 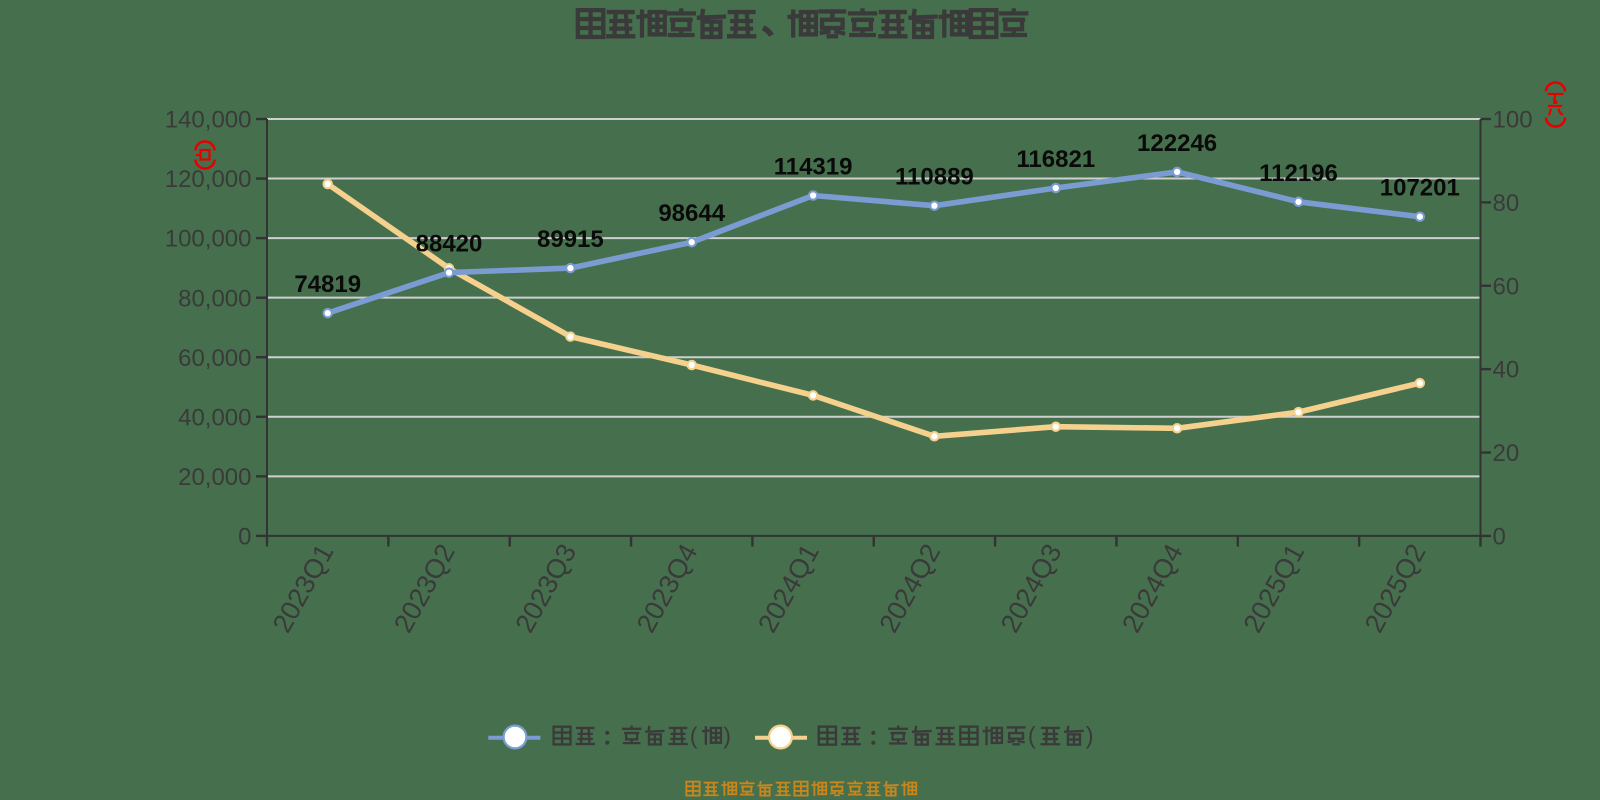 I want to click on svg-text: 140,000, so click(x=208, y=120).